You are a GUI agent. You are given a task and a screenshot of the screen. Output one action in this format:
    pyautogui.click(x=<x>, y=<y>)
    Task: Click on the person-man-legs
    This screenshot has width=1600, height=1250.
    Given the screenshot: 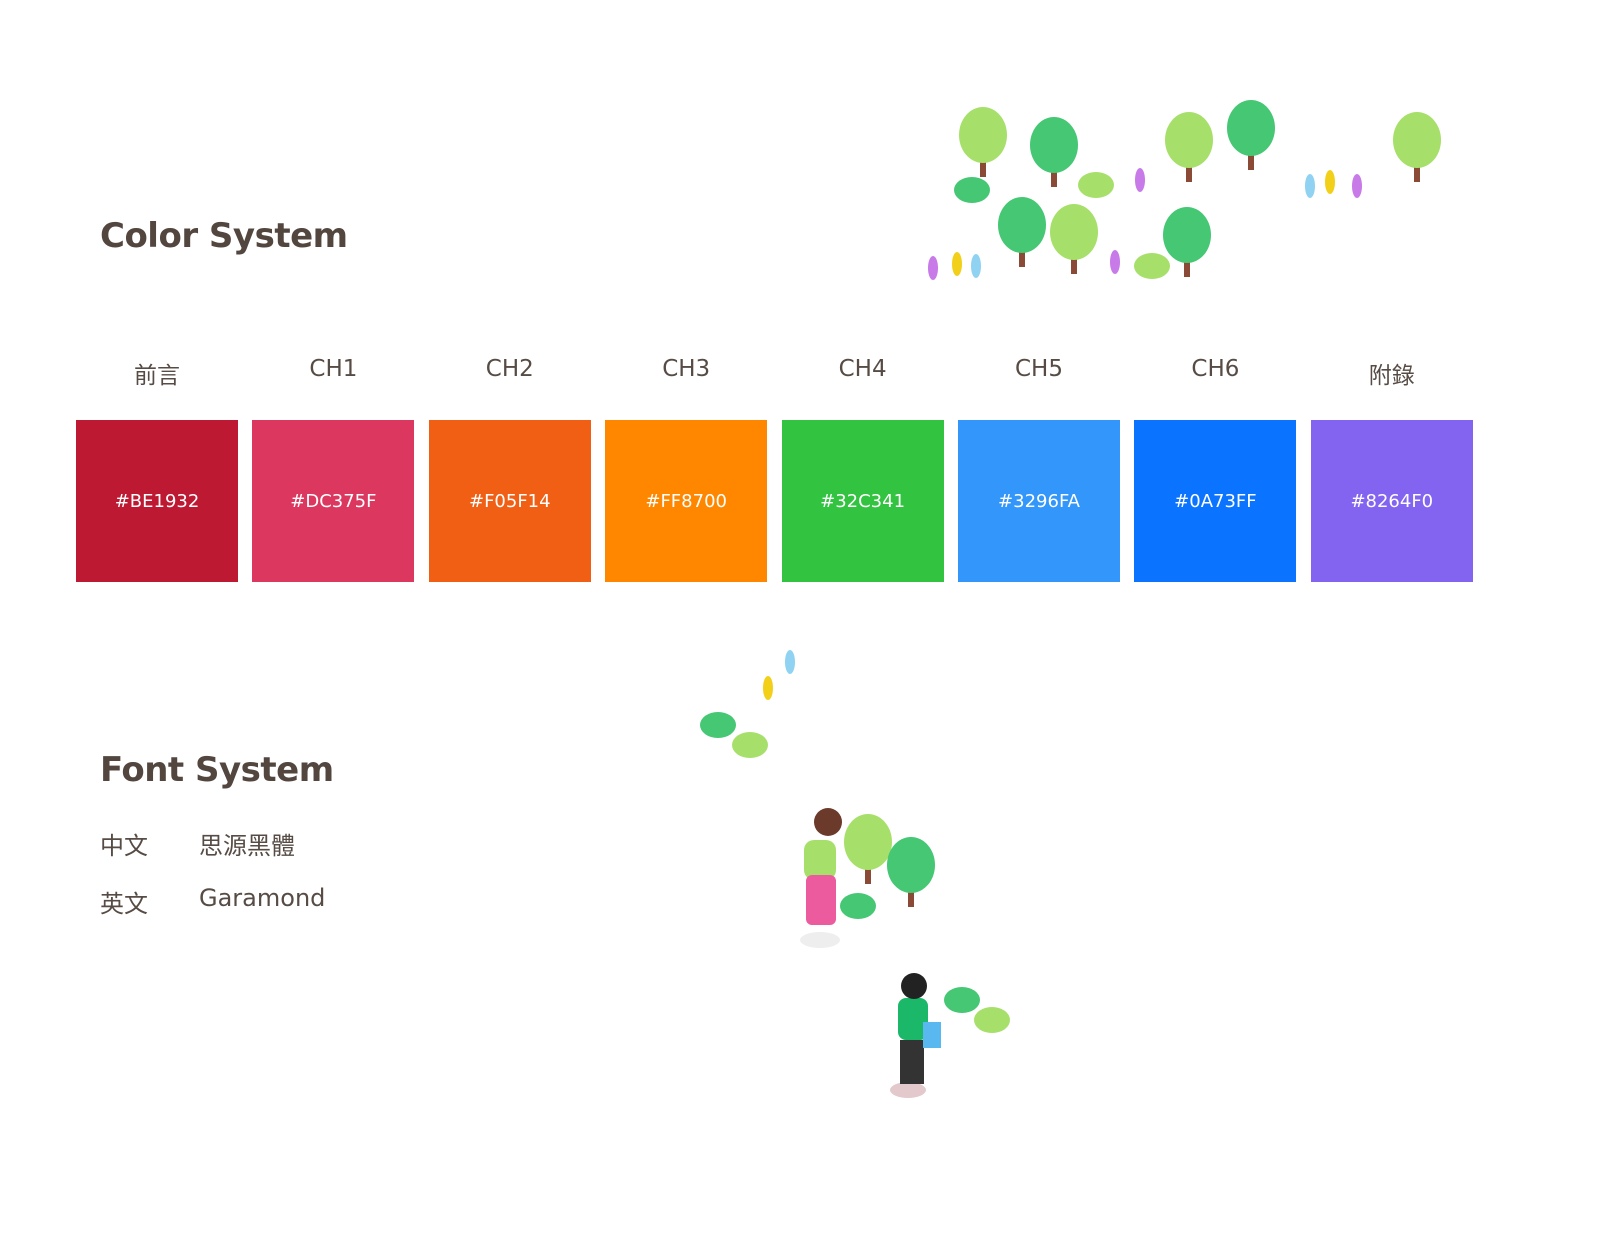 What is the action you would take?
    pyautogui.click(x=912, y=1062)
    